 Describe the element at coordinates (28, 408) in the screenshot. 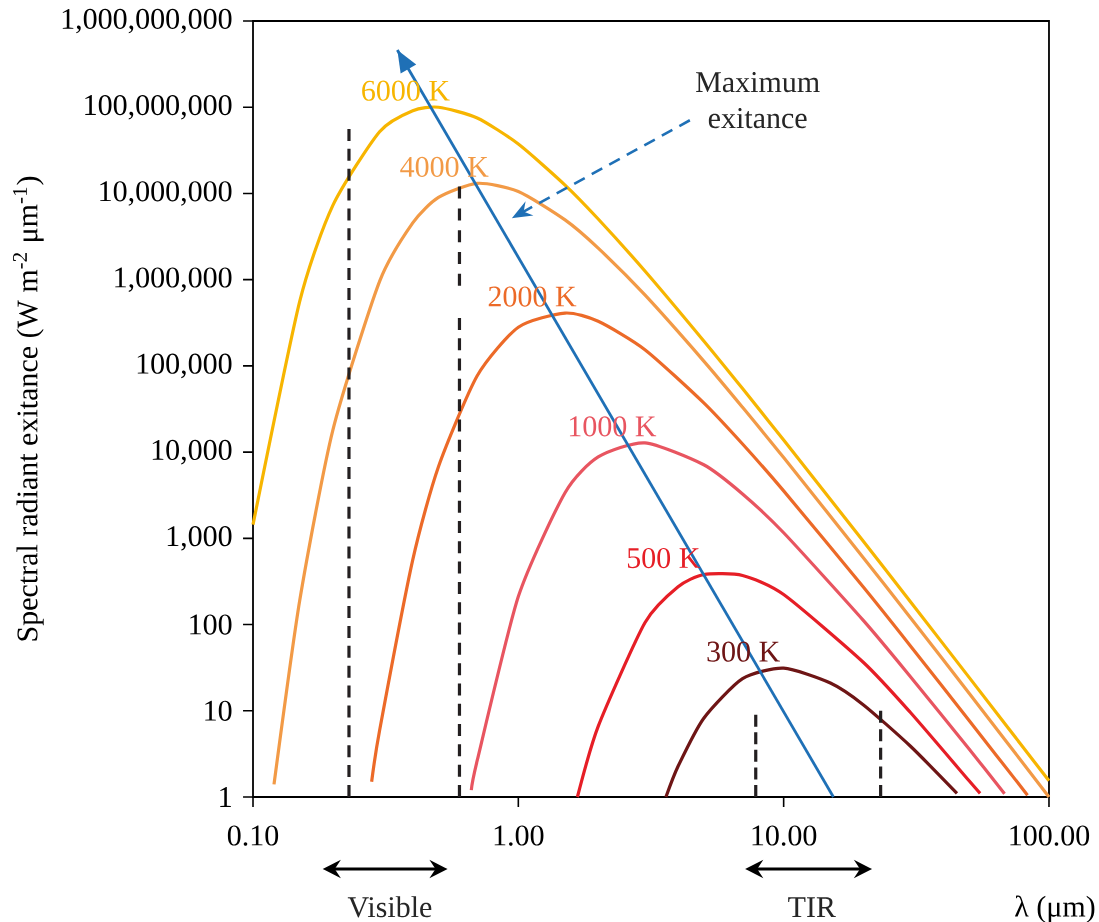

I see `y-axis-title: Spectral radiant exitance (W m$^{-2}$ μm$^{-1}$)` at that location.